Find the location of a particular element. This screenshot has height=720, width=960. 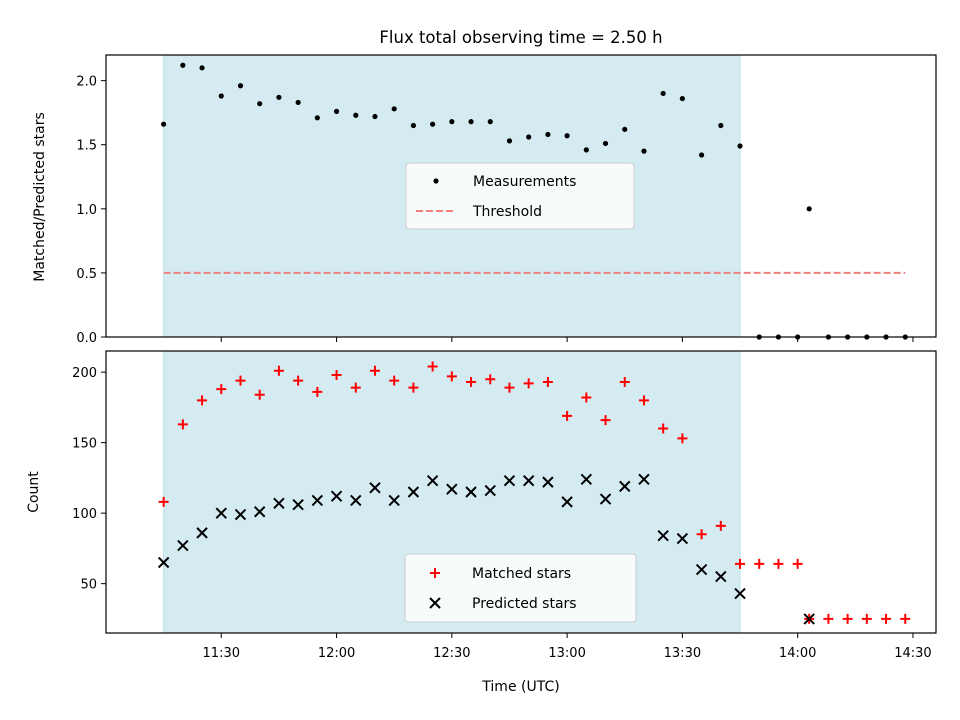

x-tick-label: 14:30 is located at coordinates (912, 653).